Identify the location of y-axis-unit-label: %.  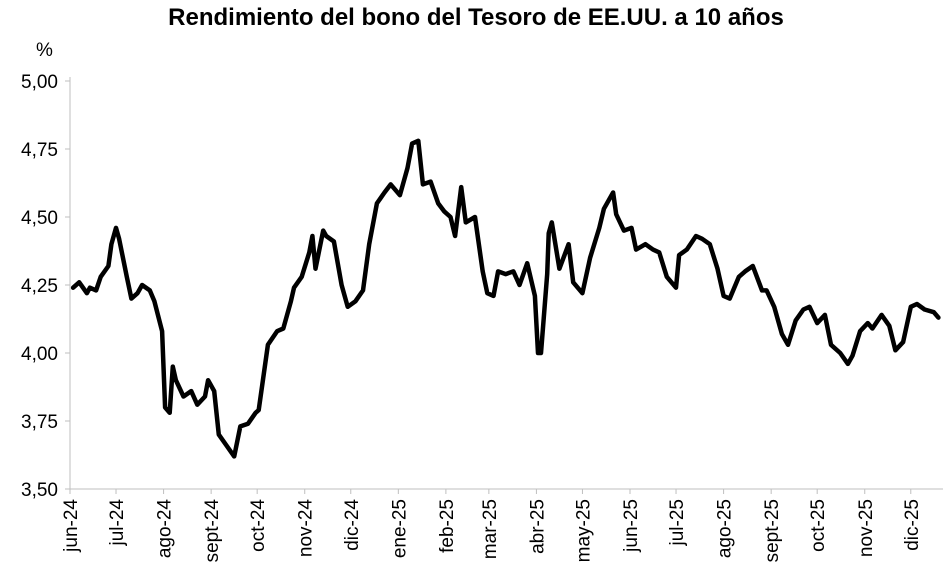
(44, 50).